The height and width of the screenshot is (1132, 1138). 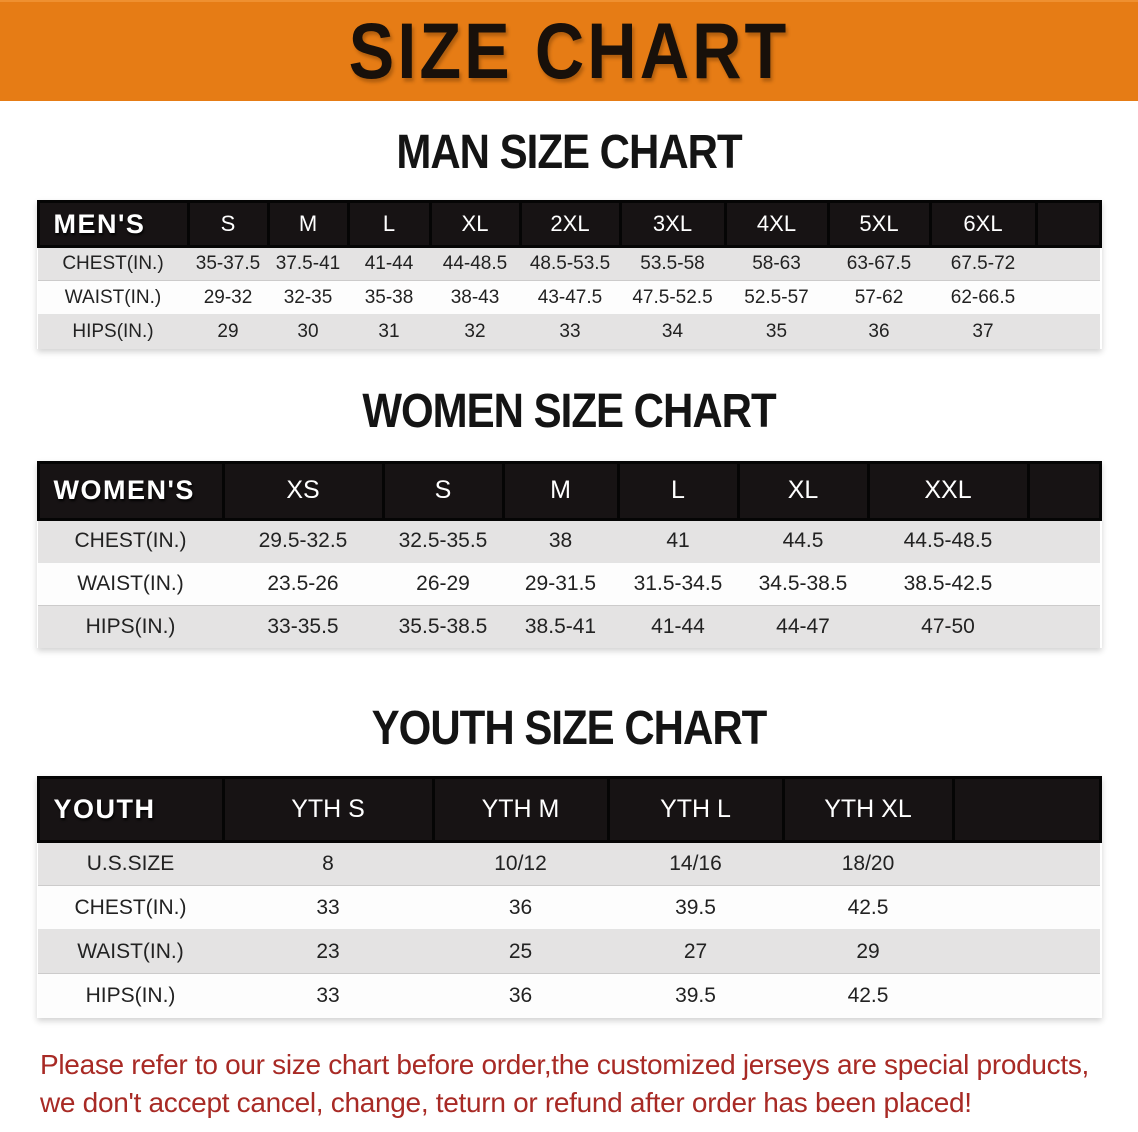 I want to click on cell: 38.5-42.5, so click(x=948, y=583).